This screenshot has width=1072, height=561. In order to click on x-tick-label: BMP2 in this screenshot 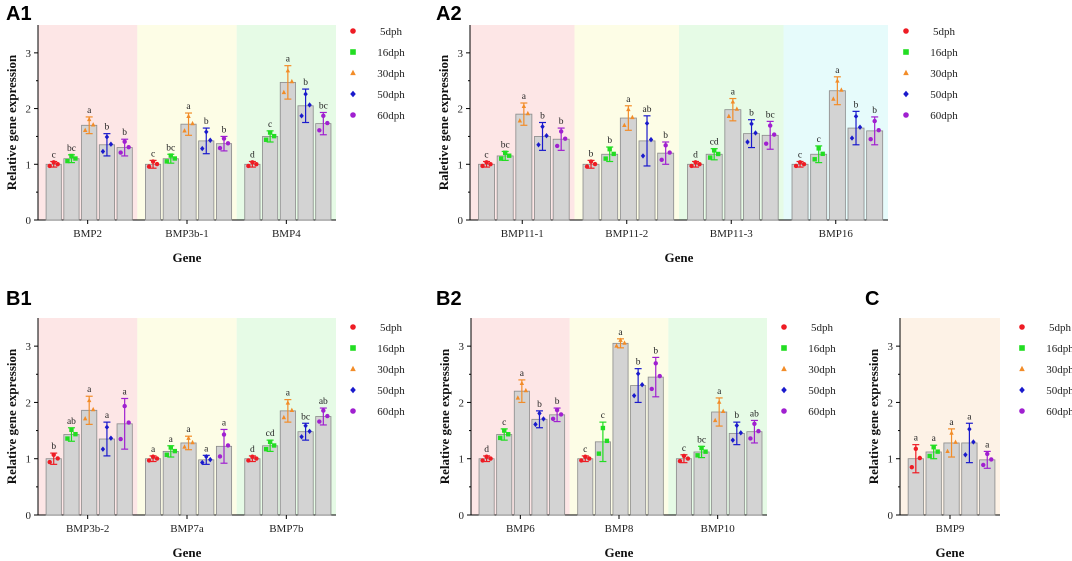, I will do `click(87, 234)`.